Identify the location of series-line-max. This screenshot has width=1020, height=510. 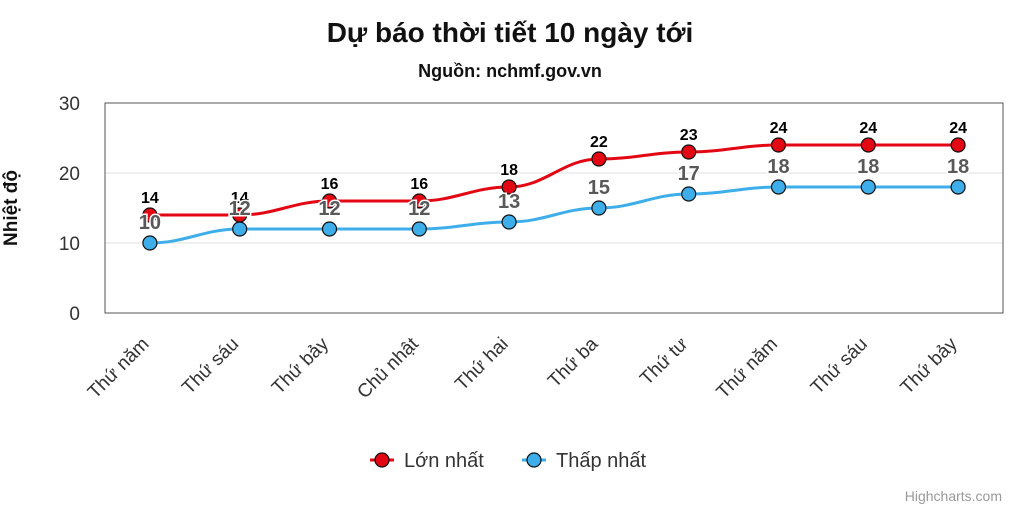
(554, 180).